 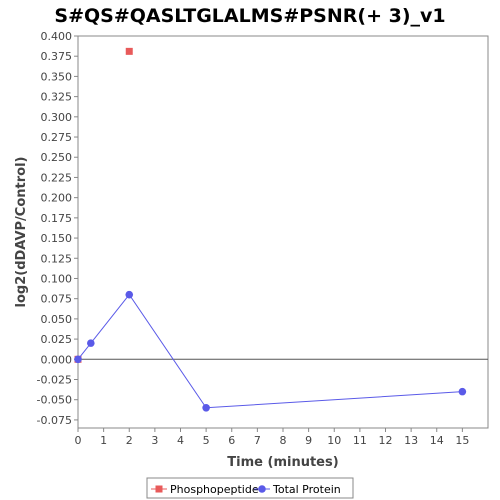 I want to click on x-tick-label: 6, so click(x=231, y=440).